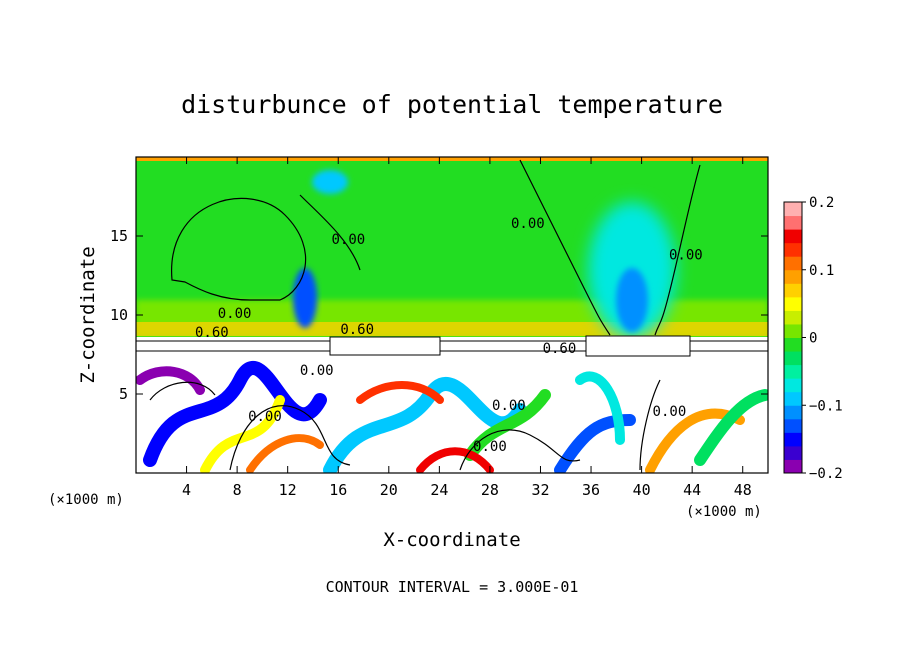 The height and width of the screenshot is (654, 904). I want to click on upper-field-negative-core, so click(632, 300).